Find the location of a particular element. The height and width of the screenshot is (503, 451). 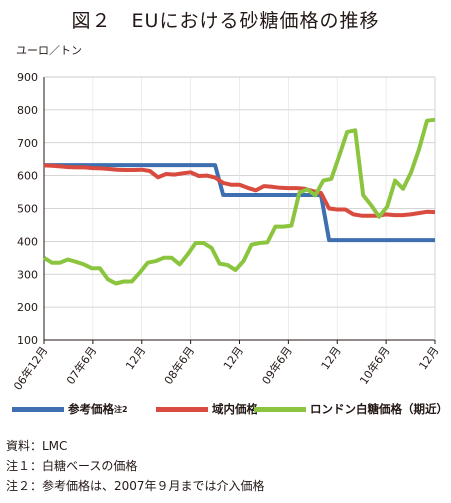

y-tick-label-400: 400 is located at coordinates (27, 241).